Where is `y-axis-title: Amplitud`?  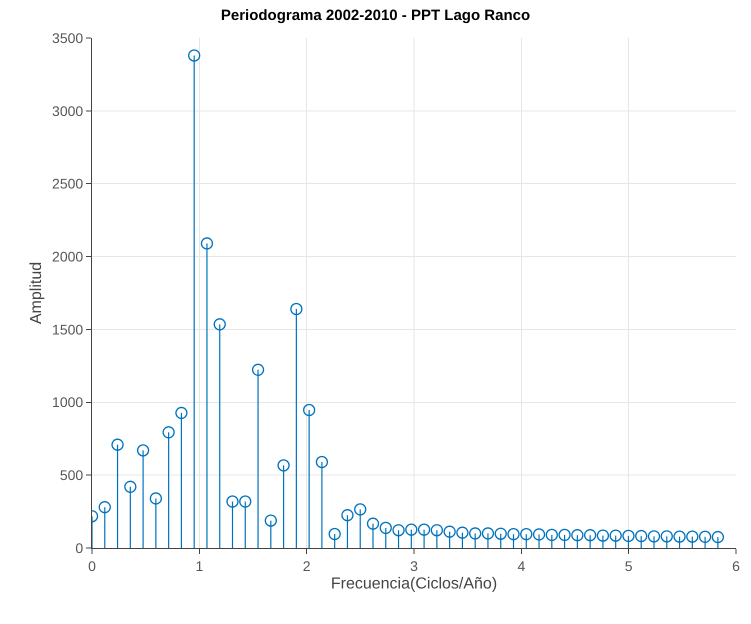
y-axis-title: Amplitud is located at coordinates (36, 293).